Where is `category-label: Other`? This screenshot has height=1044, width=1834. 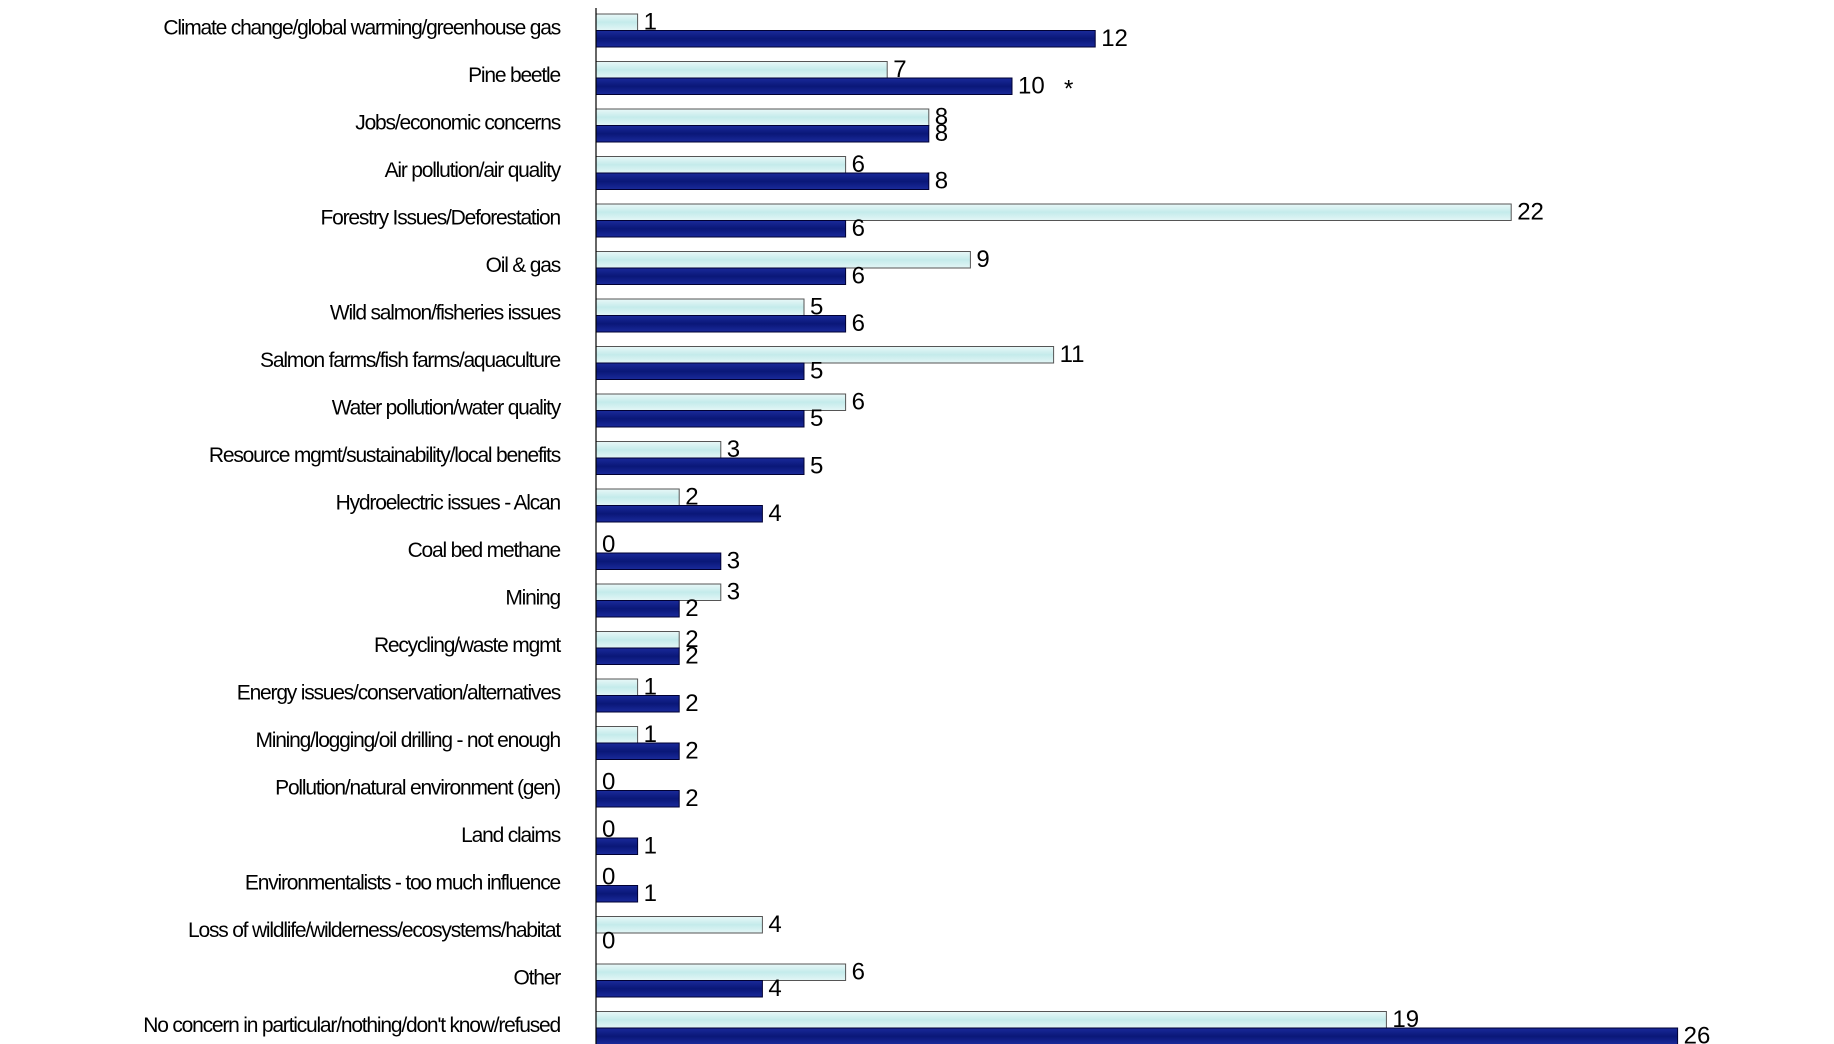
category-label: Other is located at coordinates (537, 978).